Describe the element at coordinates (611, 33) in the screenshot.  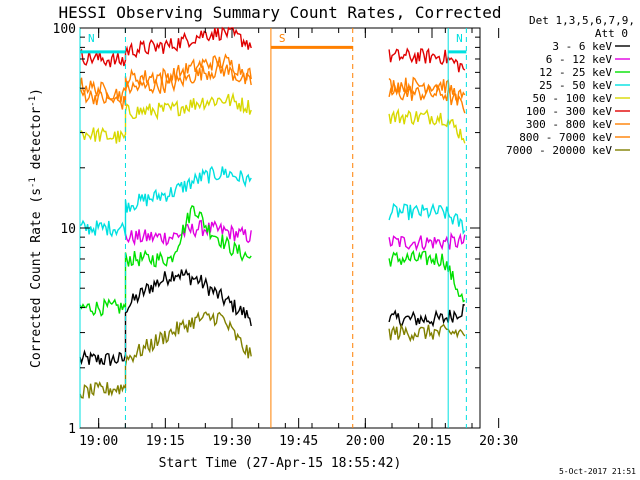
I see `legend-title-line2: Att 0` at that location.